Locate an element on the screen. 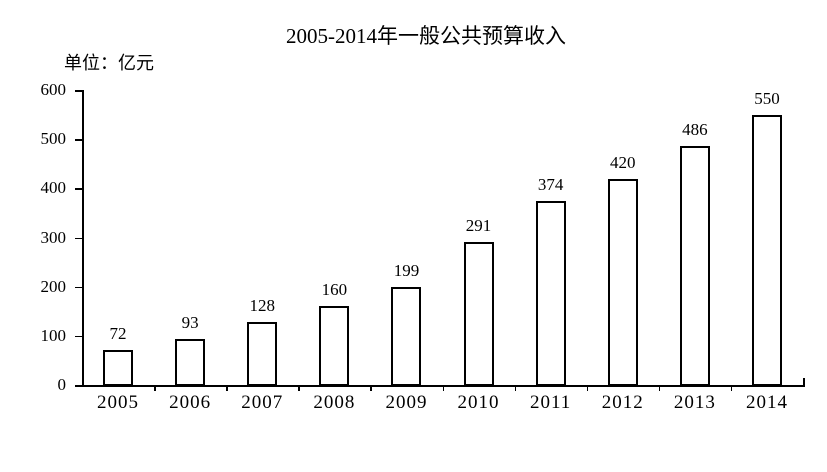 The height and width of the screenshot is (472, 827). y-tick-label: 0 is located at coordinates (62, 384).